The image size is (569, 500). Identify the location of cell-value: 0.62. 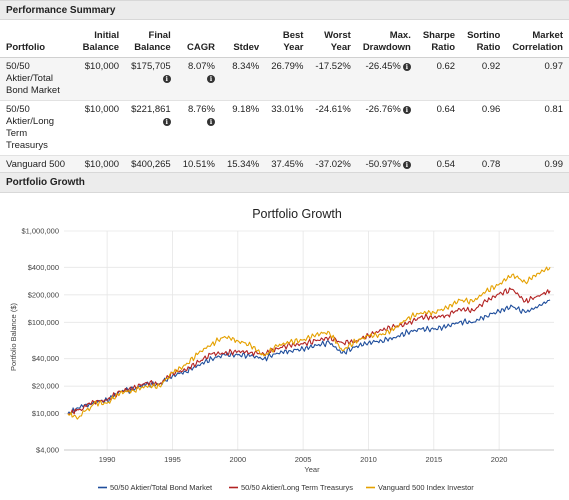
(446, 66).